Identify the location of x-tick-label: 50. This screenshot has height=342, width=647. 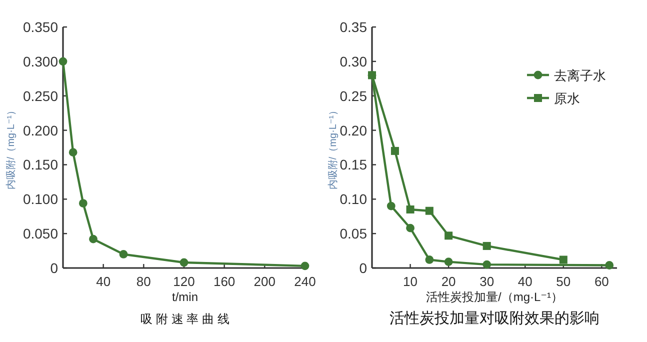
(563, 281).